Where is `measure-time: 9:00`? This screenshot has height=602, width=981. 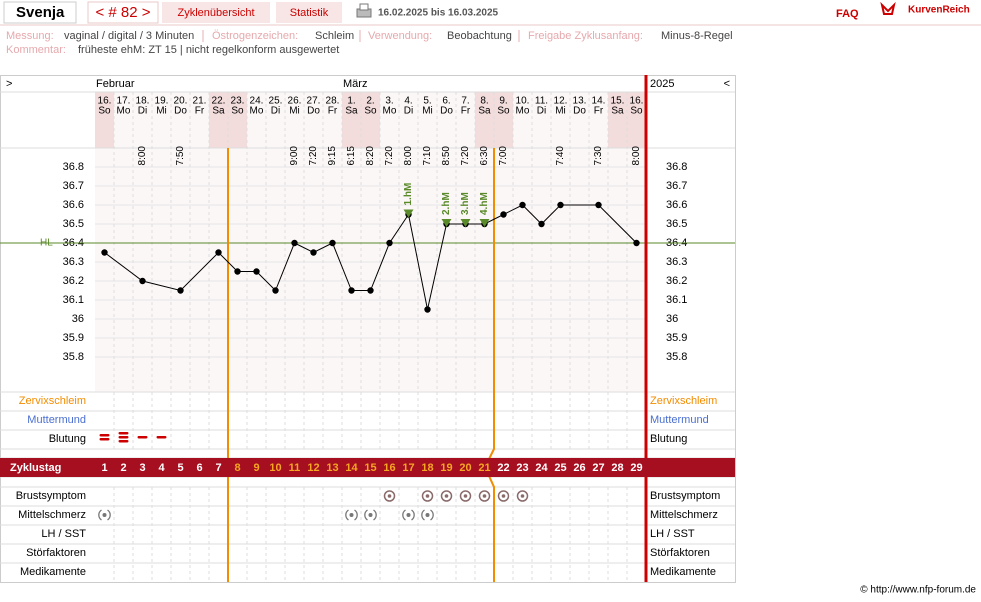
measure-time: 9:00 is located at coordinates (294, 156).